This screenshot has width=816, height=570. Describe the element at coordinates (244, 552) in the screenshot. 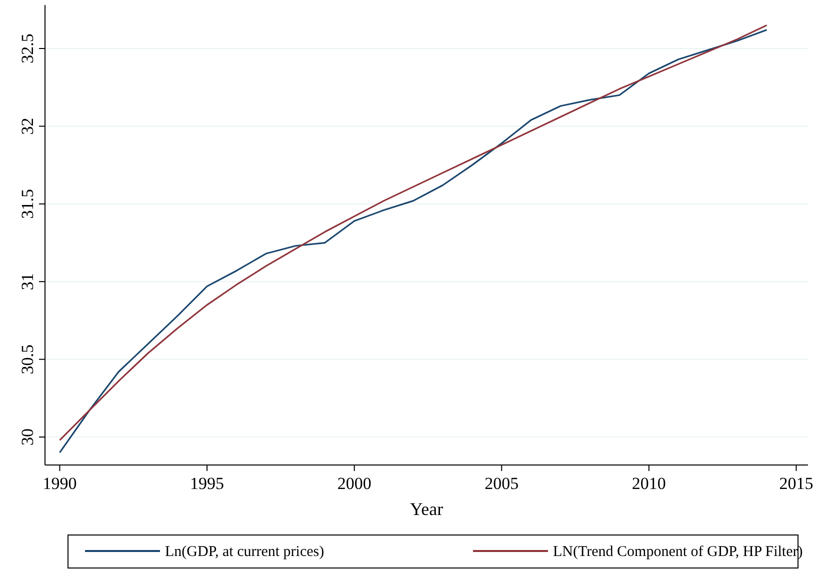

I see `legend-label: Ln(GDP, at current prices)` at that location.